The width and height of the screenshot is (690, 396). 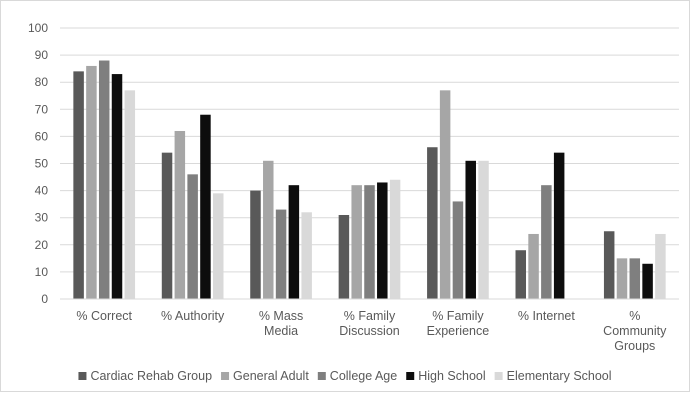 What do you see at coordinates (151, 376) in the screenshot?
I see `legend-label: Cardiac Rehab Group` at bounding box center [151, 376].